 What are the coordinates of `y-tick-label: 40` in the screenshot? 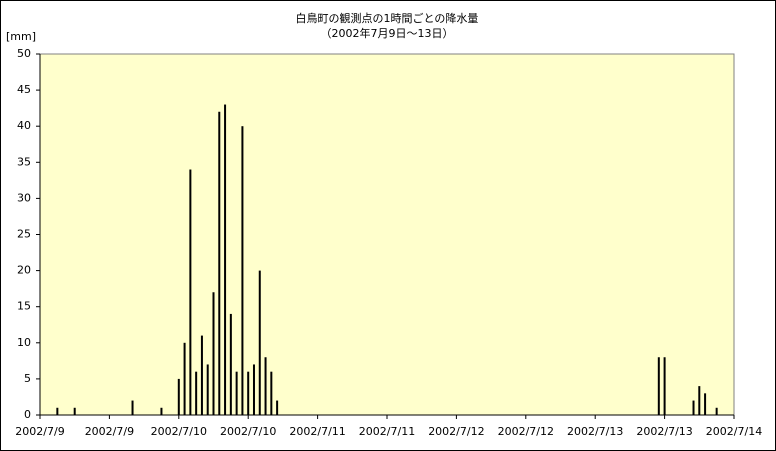 It's located at (24, 125).